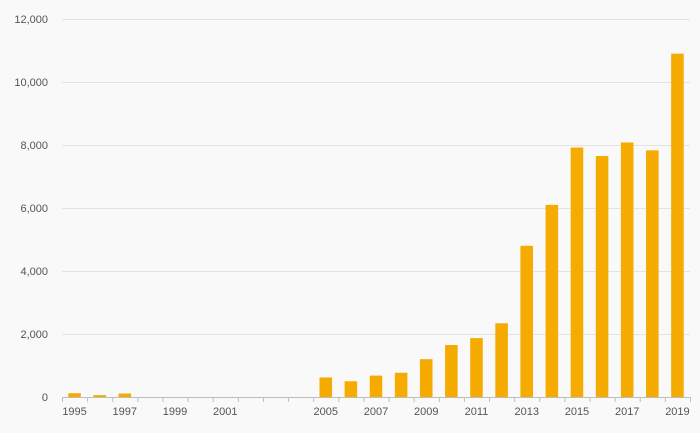  What do you see at coordinates (376, 386) in the screenshot?
I see `bar-2007` at bounding box center [376, 386].